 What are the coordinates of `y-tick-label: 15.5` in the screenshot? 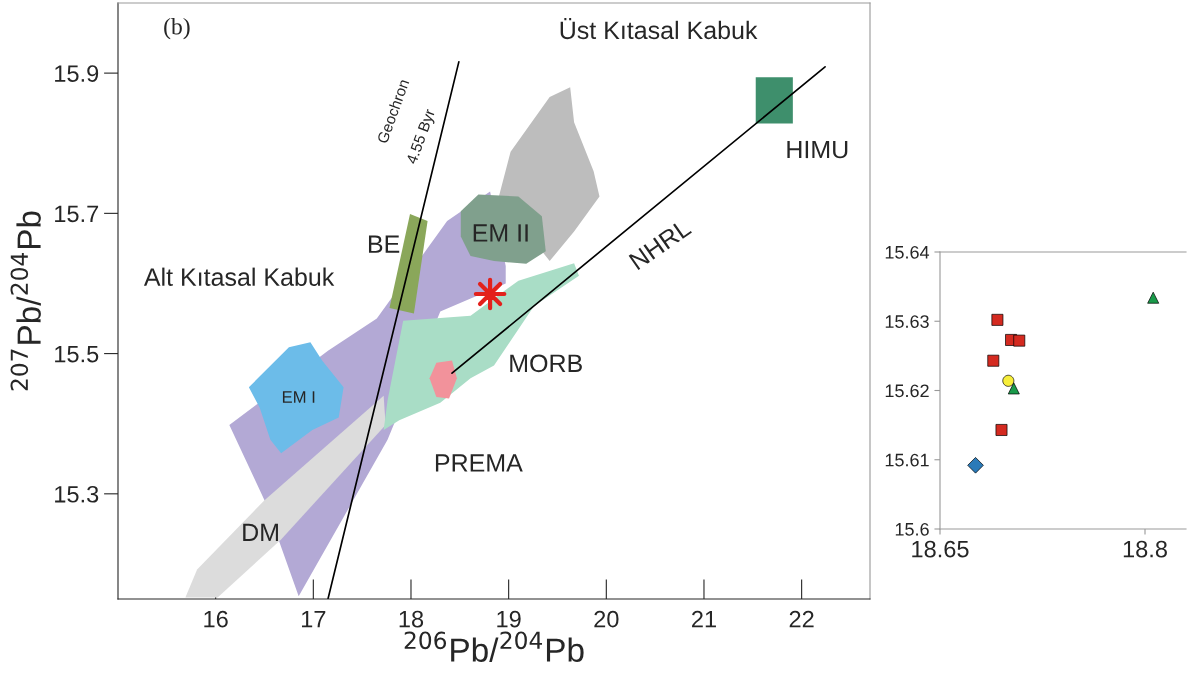 It's located at (77, 354).